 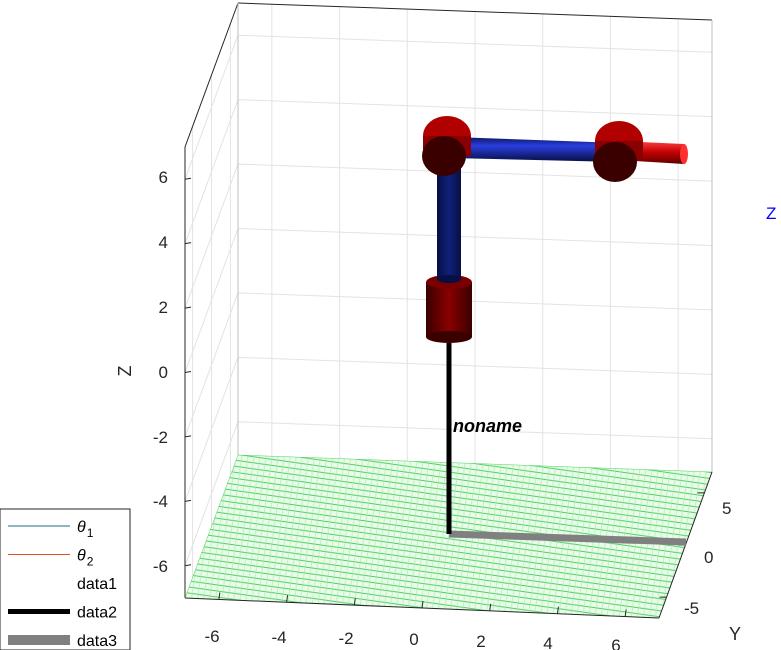 What do you see at coordinates (97, 613) in the screenshot?
I see `legend-label: data2` at bounding box center [97, 613].